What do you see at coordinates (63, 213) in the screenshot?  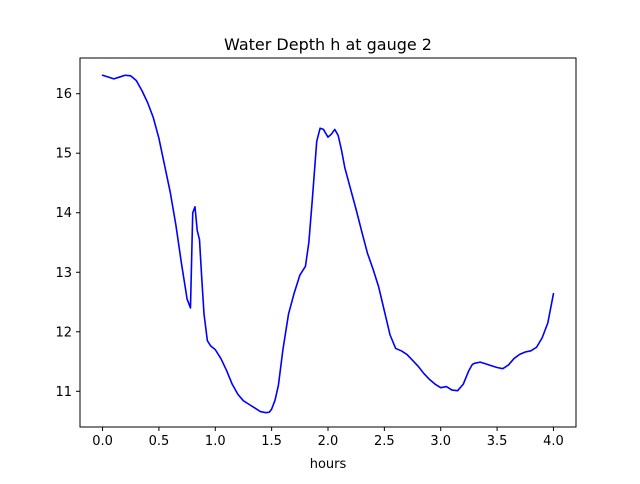 I see `y-tick-label: 14` at bounding box center [63, 213].